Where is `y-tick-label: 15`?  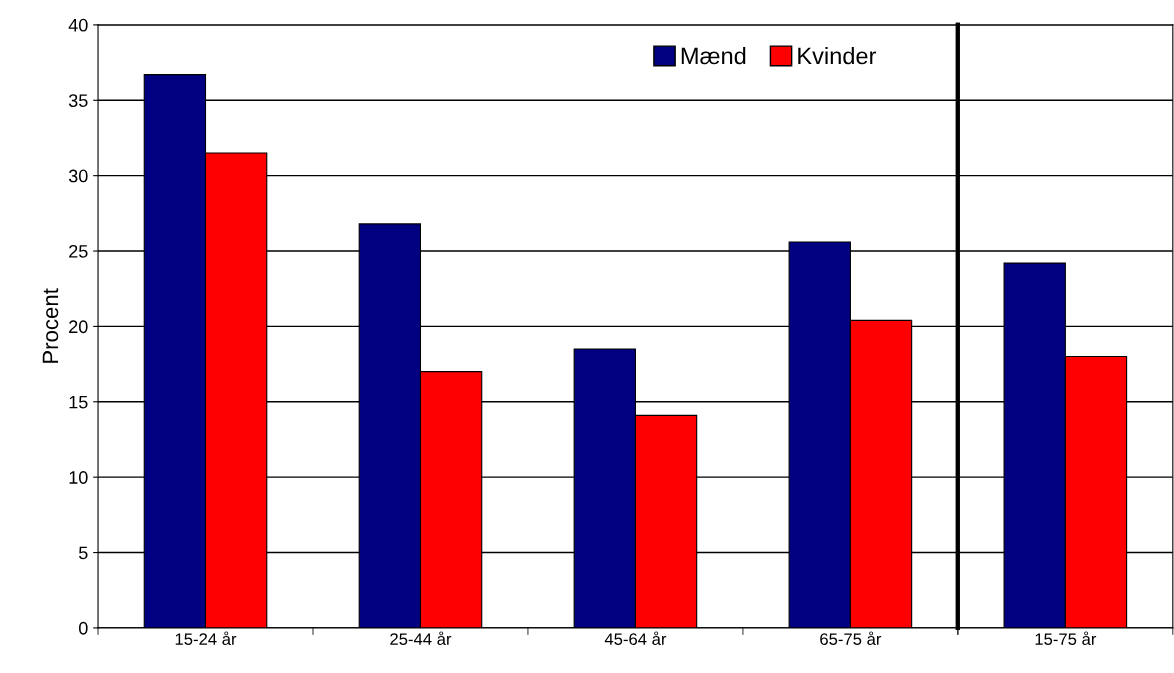 y-tick-label: 15 is located at coordinates (78, 402).